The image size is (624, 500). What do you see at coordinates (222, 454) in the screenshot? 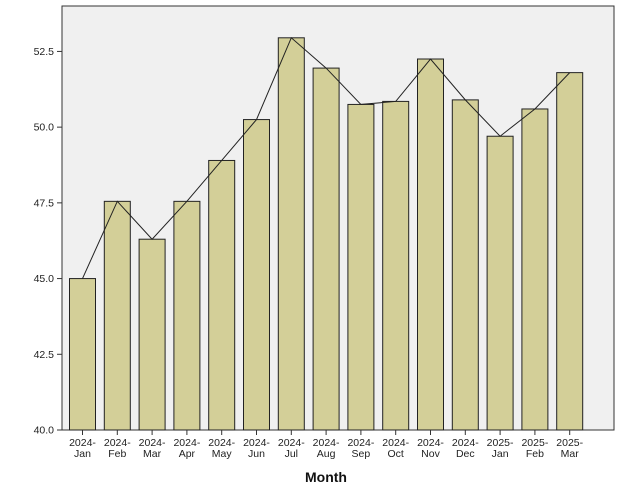
I see `x-tick-label-month: May` at bounding box center [222, 454].